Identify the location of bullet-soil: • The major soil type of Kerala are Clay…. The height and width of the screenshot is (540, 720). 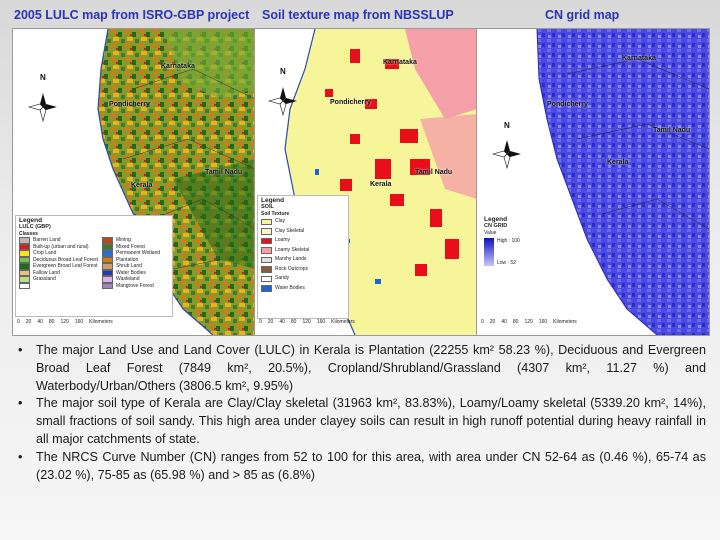
(361, 421).